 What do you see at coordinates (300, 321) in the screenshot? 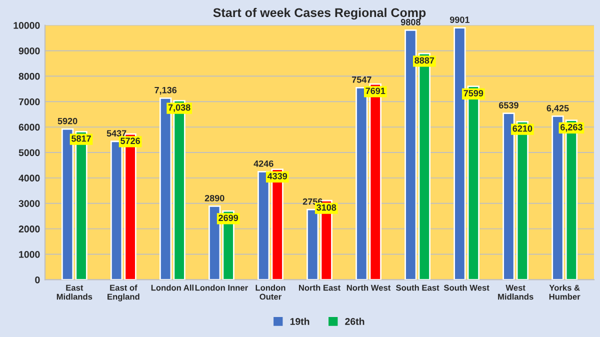
I see `legend-label: 19th` at bounding box center [300, 321].